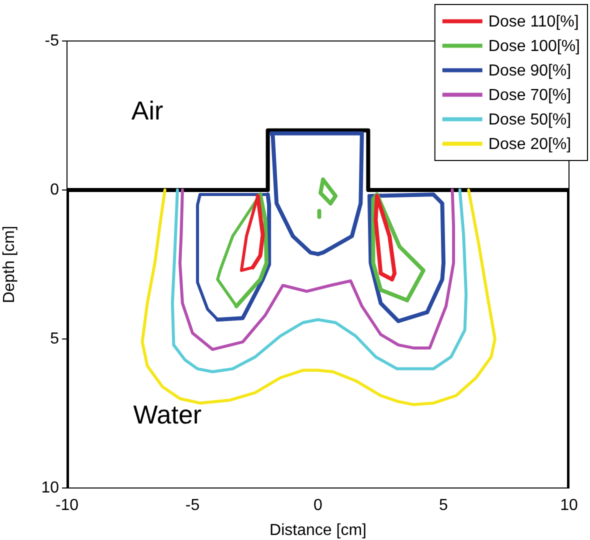 The image size is (590, 540). What do you see at coordinates (569, 505) in the screenshot?
I see `x-tick-label: 10` at bounding box center [569, 505].